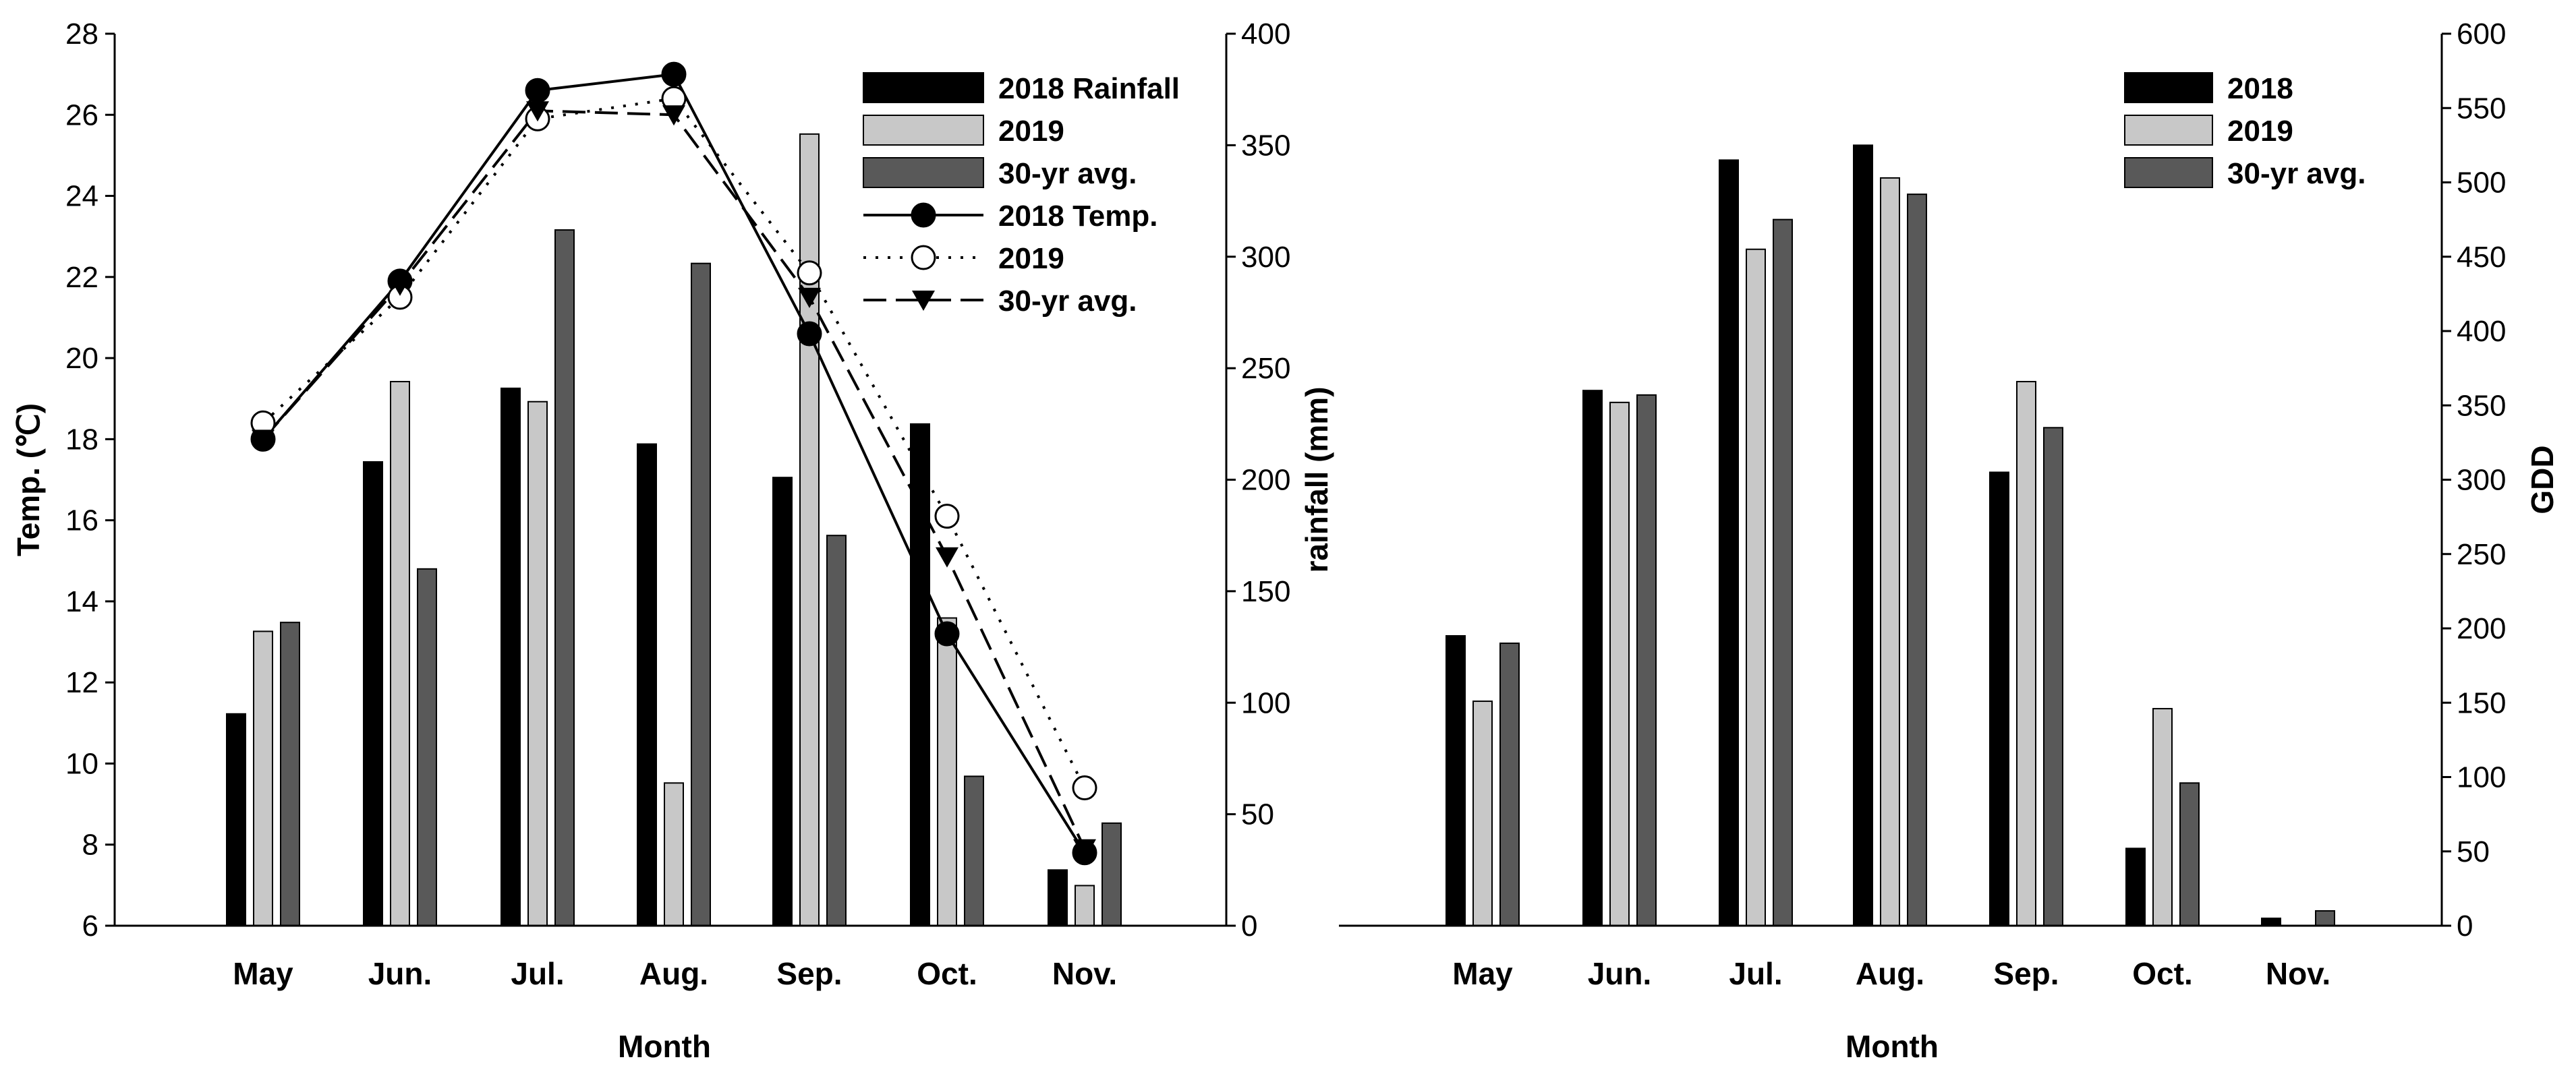  Describe the element at coordinates (2481, 702) in the screenshot. I see `gdd-y-tick-label: 150` at that location.